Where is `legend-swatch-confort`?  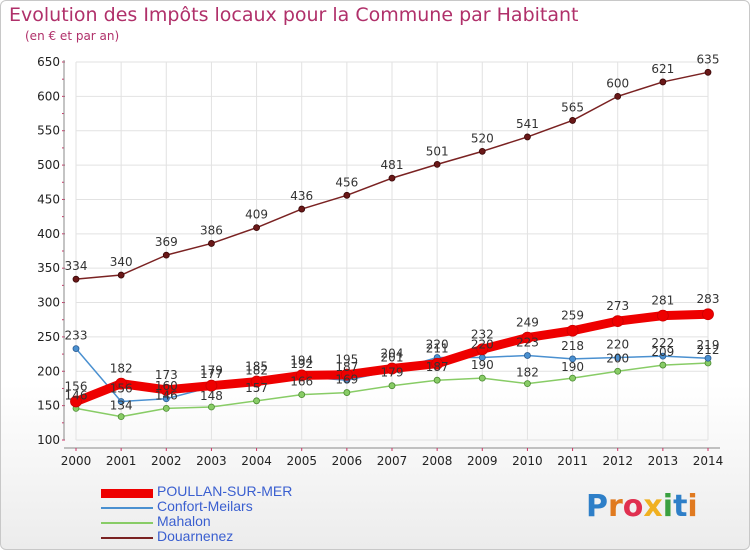 legend-swatch-confort is located at coordinates (127, 507).